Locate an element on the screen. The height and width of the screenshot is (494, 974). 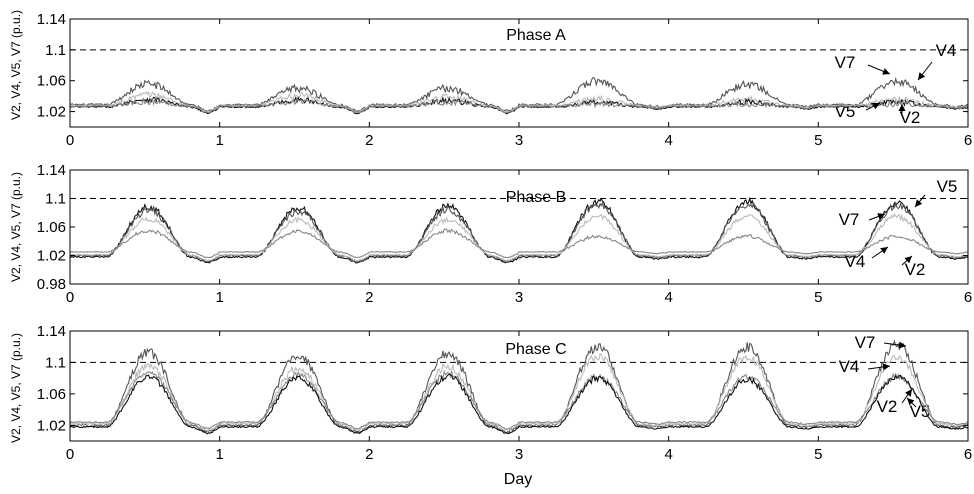
panel-b-label-v7: V7 is located at coordinates (849, 219).